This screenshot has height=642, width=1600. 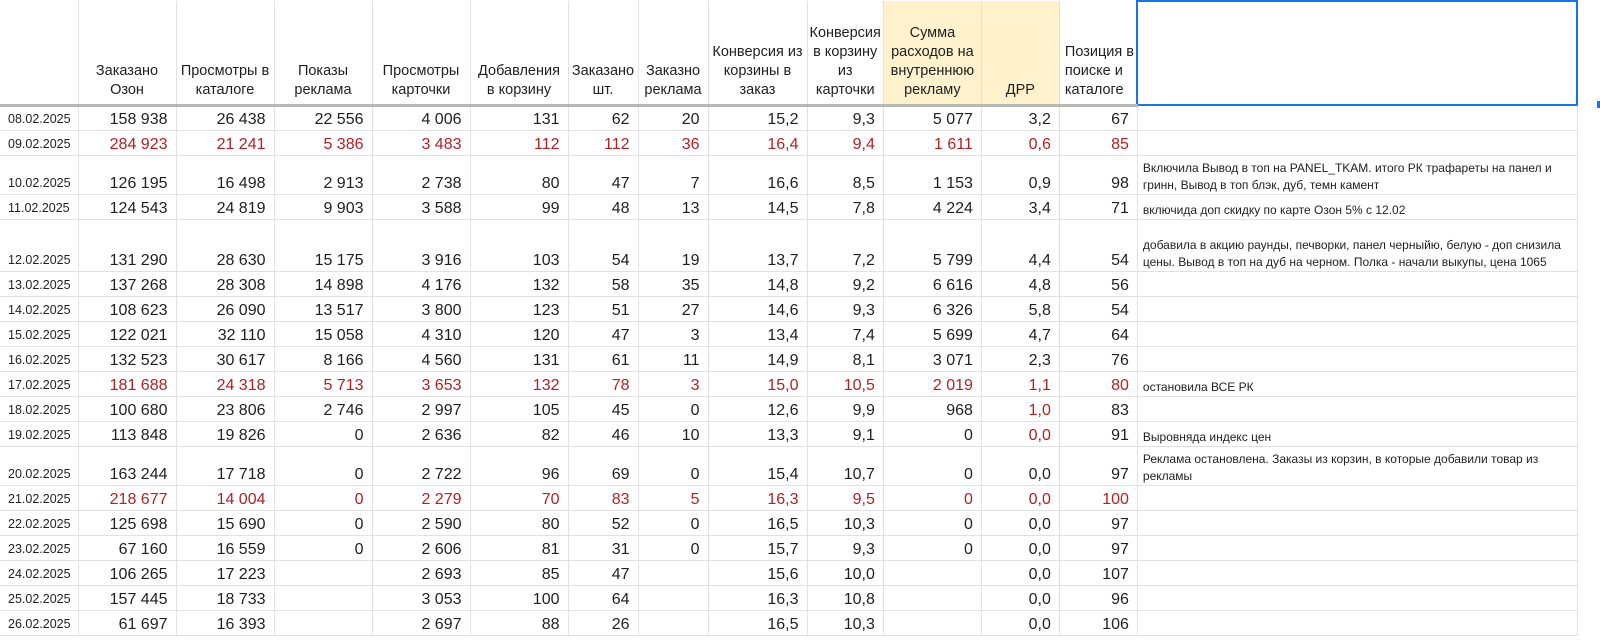 I want to click on cell-ordered-qty: 69, so click(x=603, y=466).